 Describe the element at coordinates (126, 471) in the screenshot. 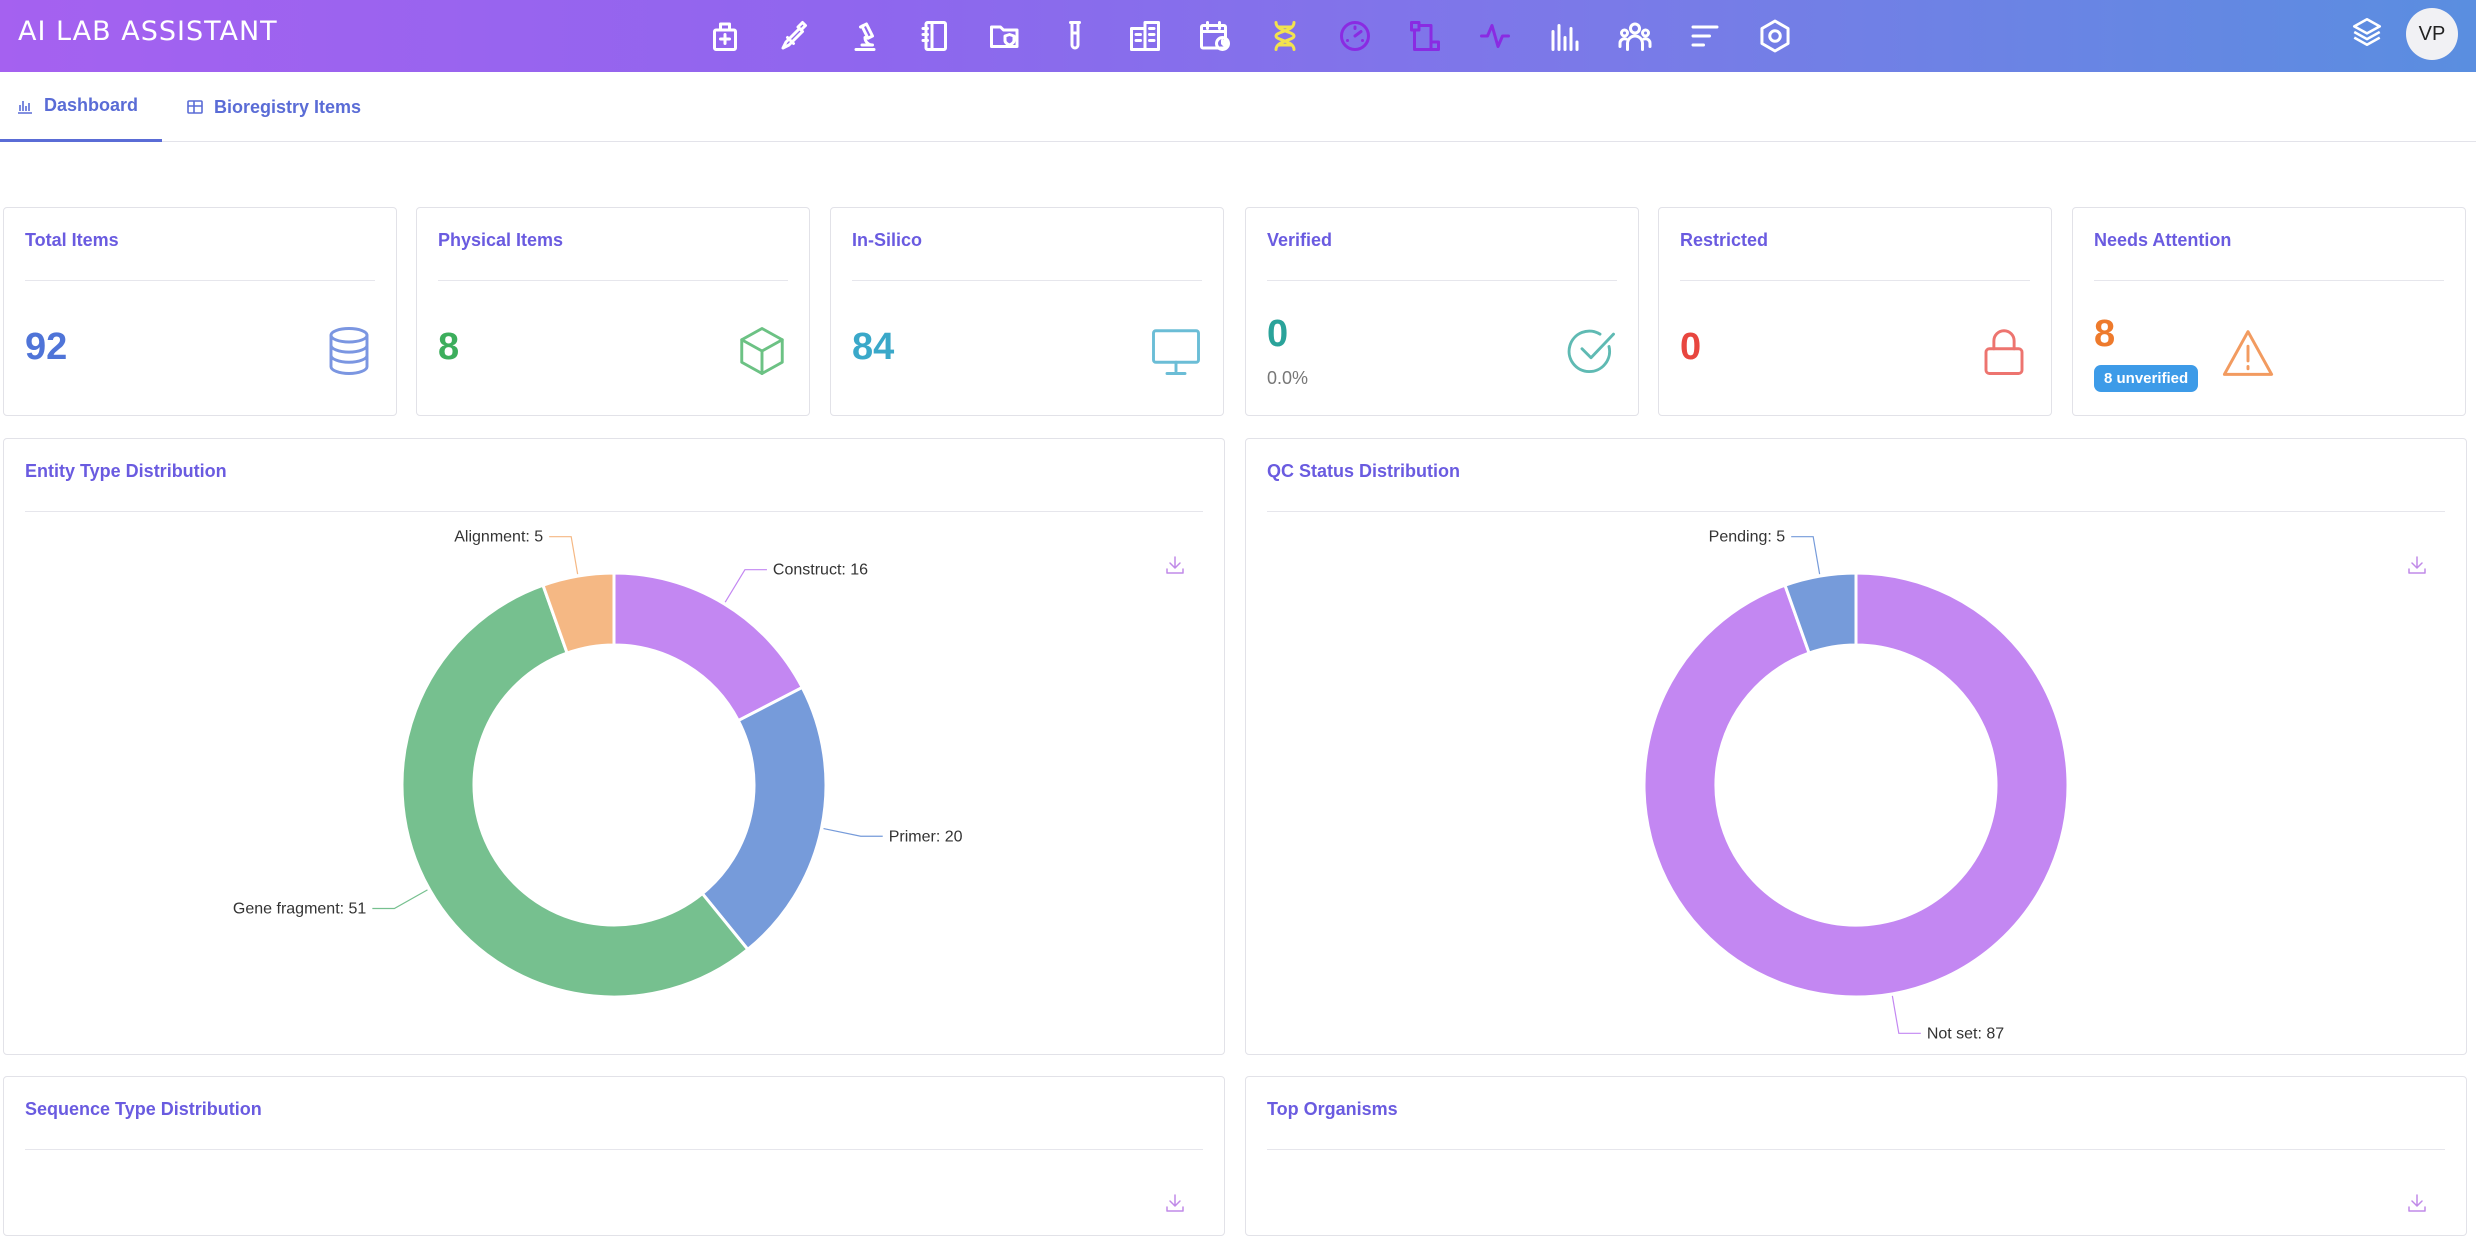

I see `panel-title: Entity Type Distribution` at that location.